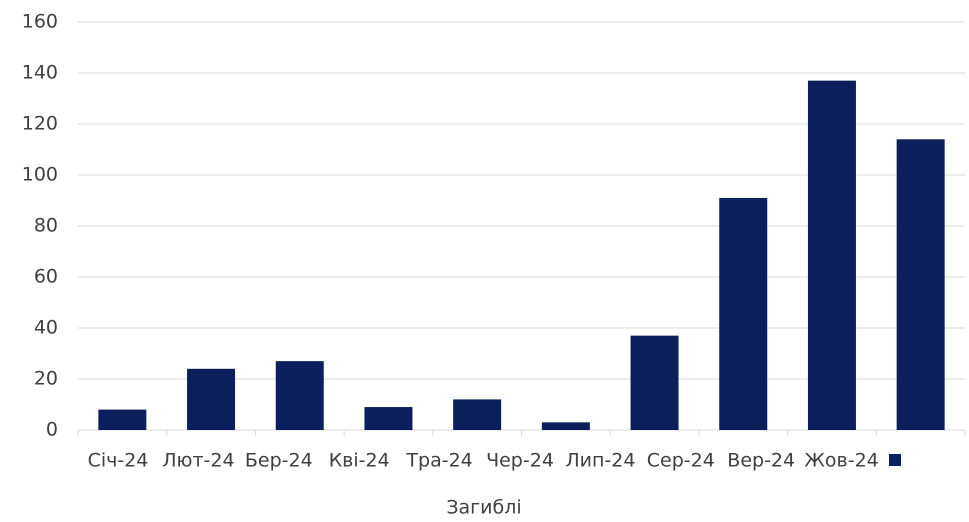  I want to click on y-tick-label: 140, so click(40, 73).